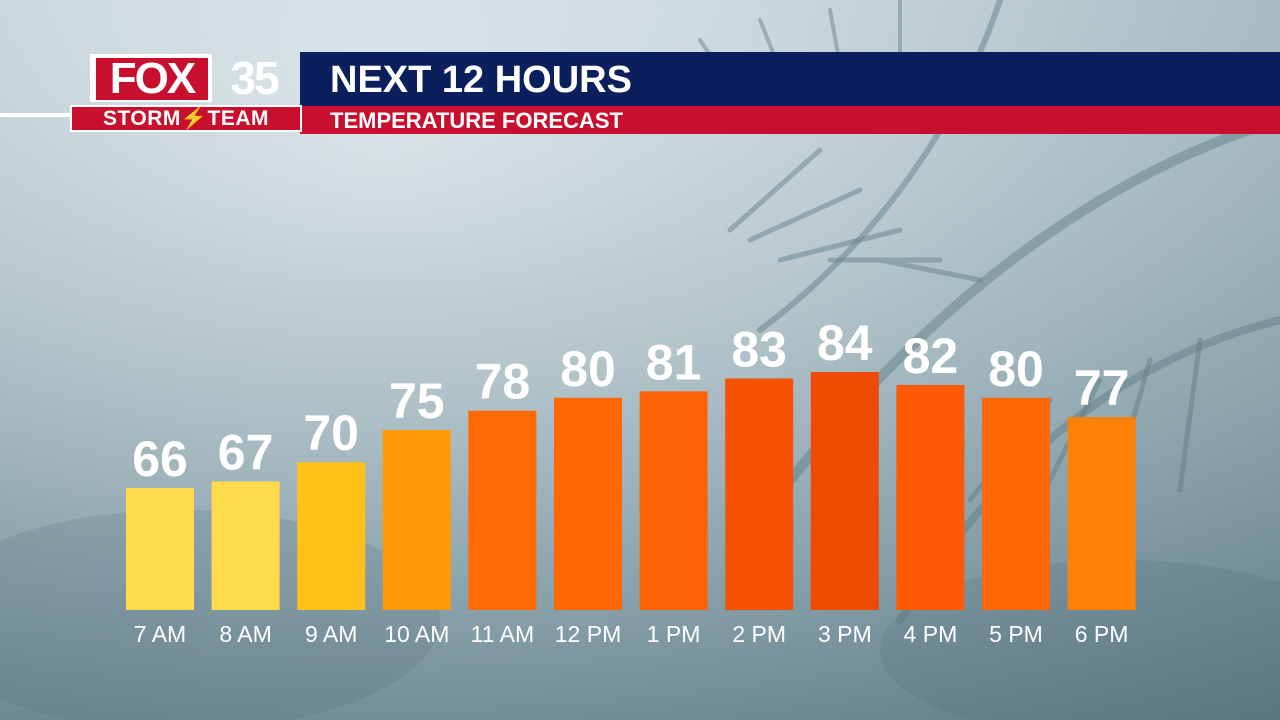 Image resolution: width=1280 pixels, height=720 pixels. What do you see at coordinates (790, 79) in the screenshot?
I see `header-title-bar` at bounding box center [790, 79].